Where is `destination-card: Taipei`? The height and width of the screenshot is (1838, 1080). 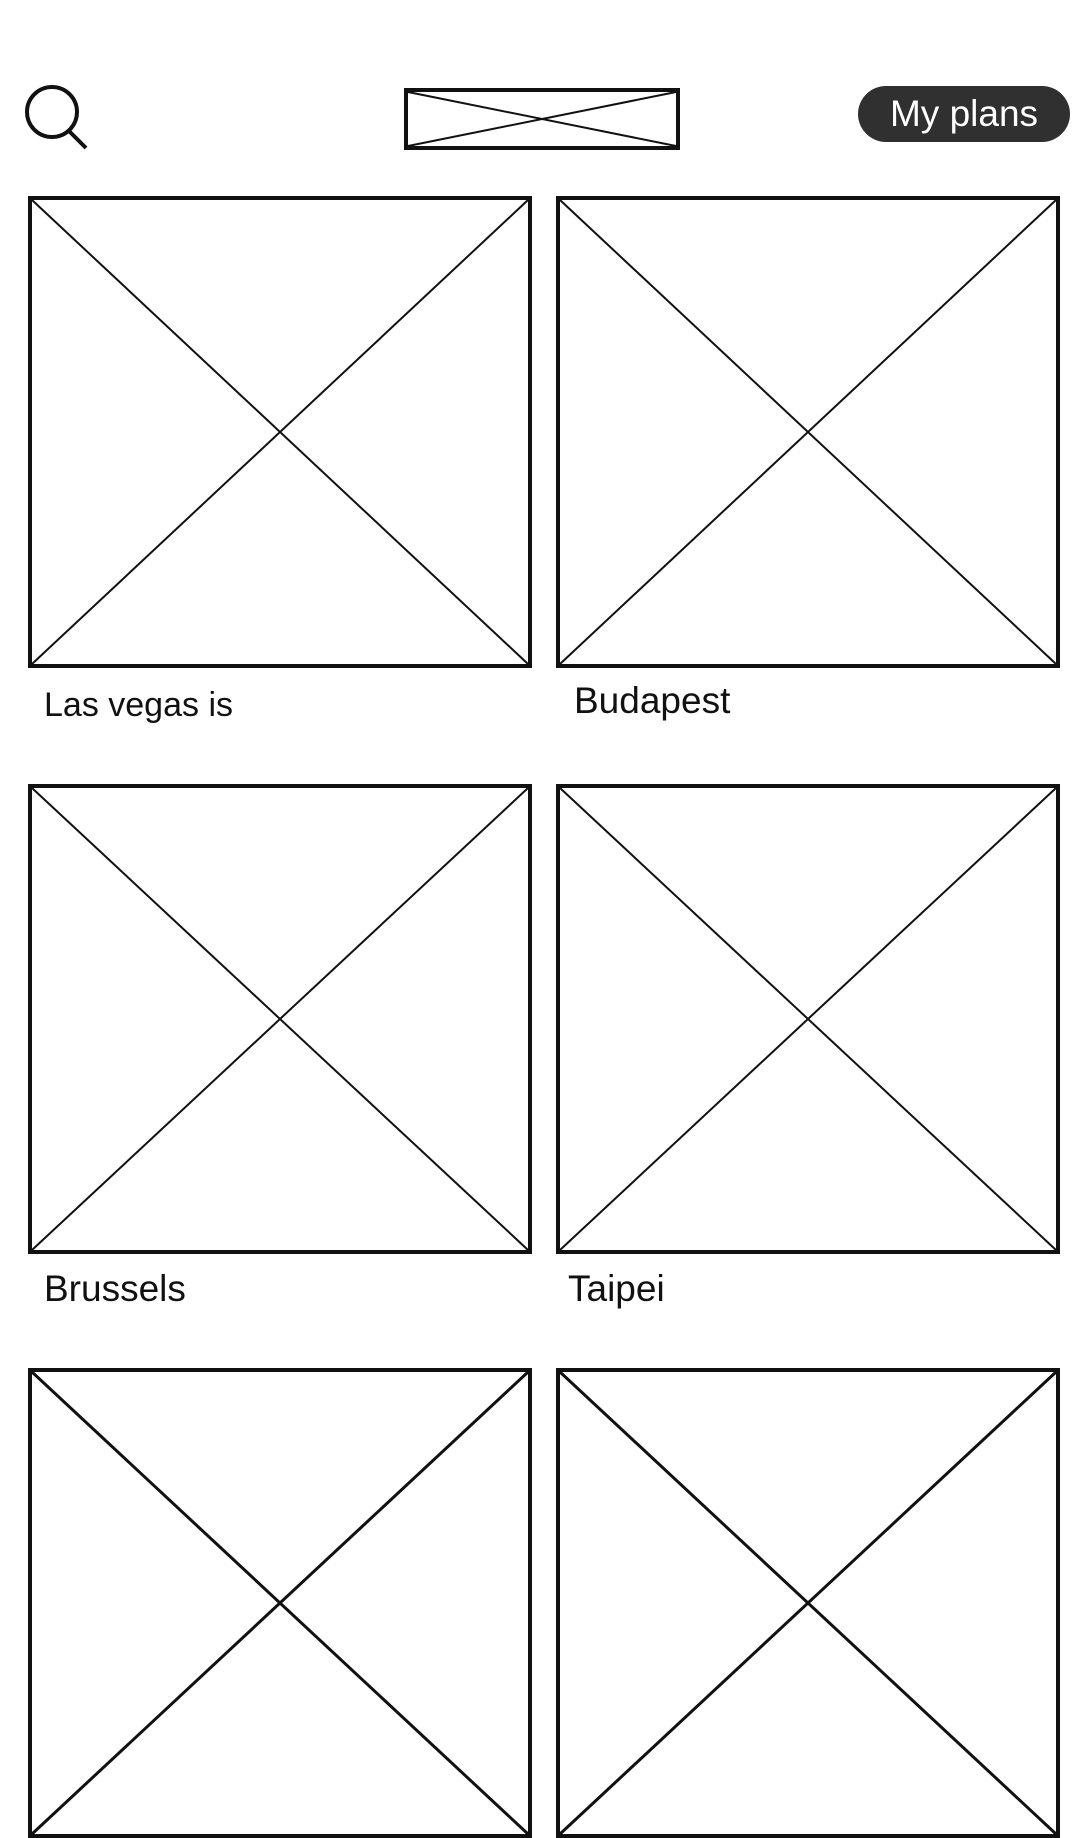
destination-card: Taipei is located at coordinates (808, 1064).